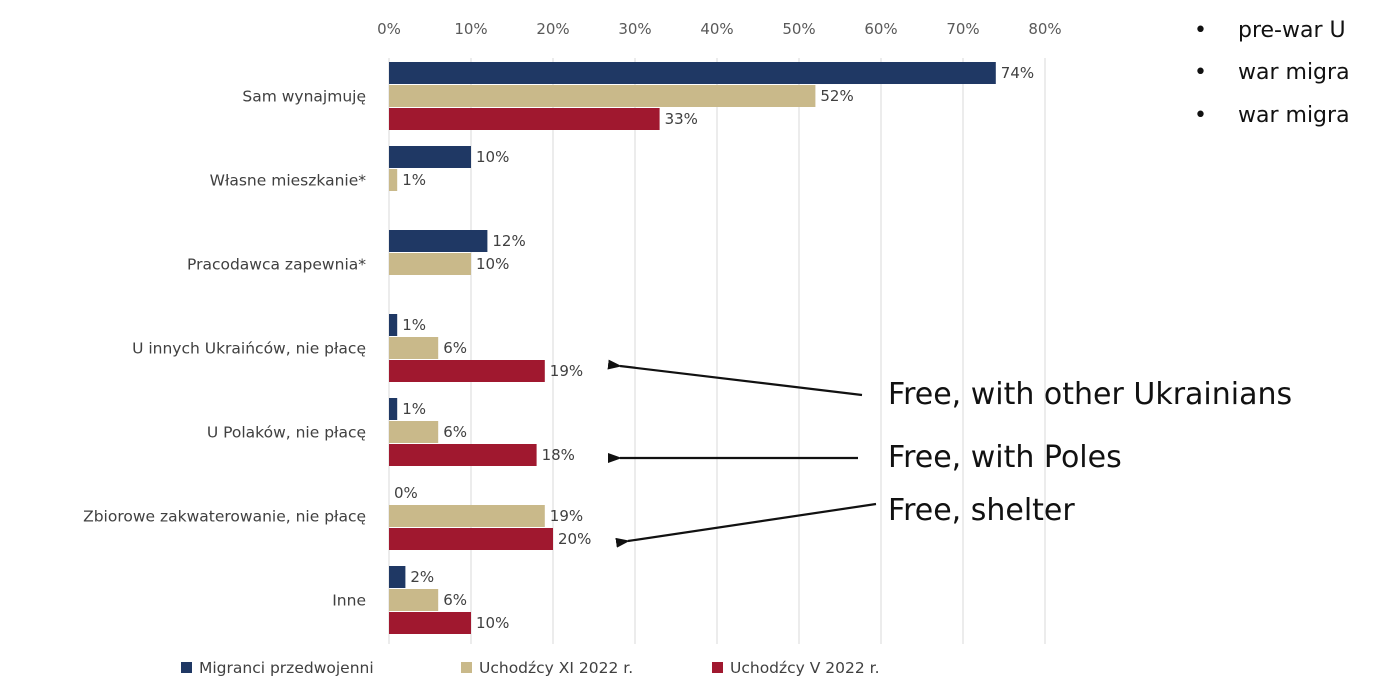 The width and height of the screenshot is (1391, 688). What do you see at coordinates (349, 601) in the screenshot?
I see `category-label: Inne` at bounding box center [349, 601].